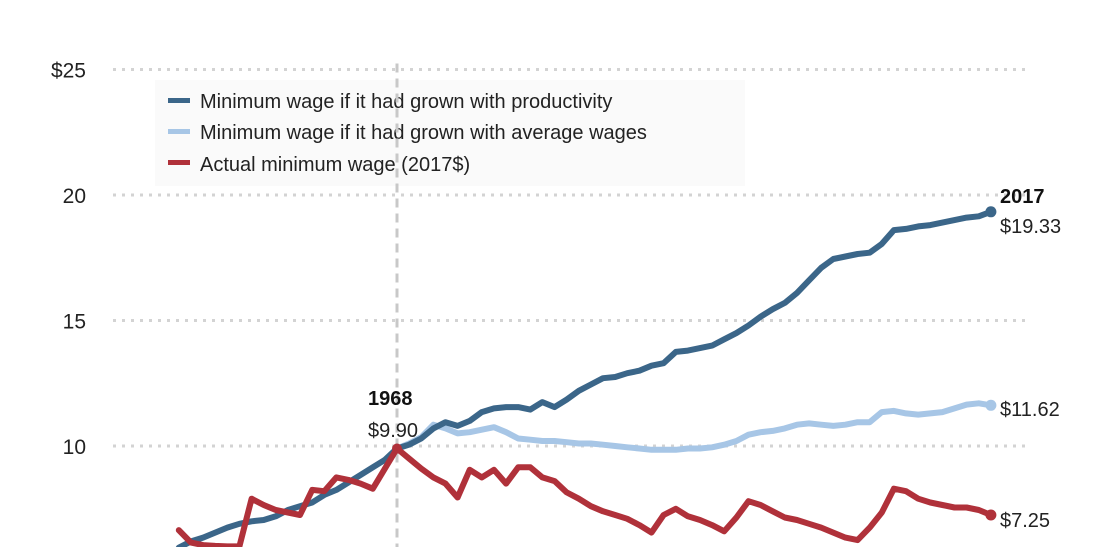 The height and width of the screenshot is (547, 1094). I want to click on peak-marker-1968, so click(397, 448).